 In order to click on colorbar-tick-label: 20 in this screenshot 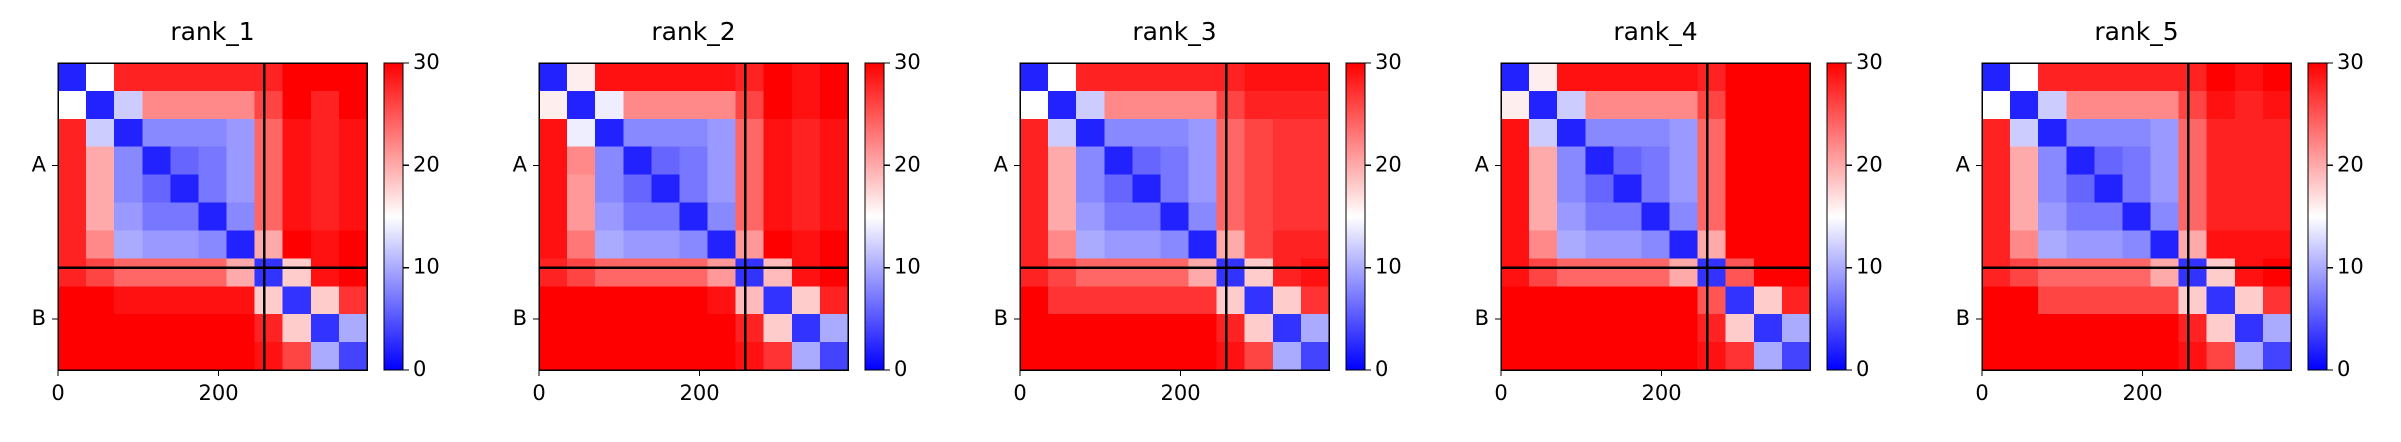, I will do `click(1869, 164)`.